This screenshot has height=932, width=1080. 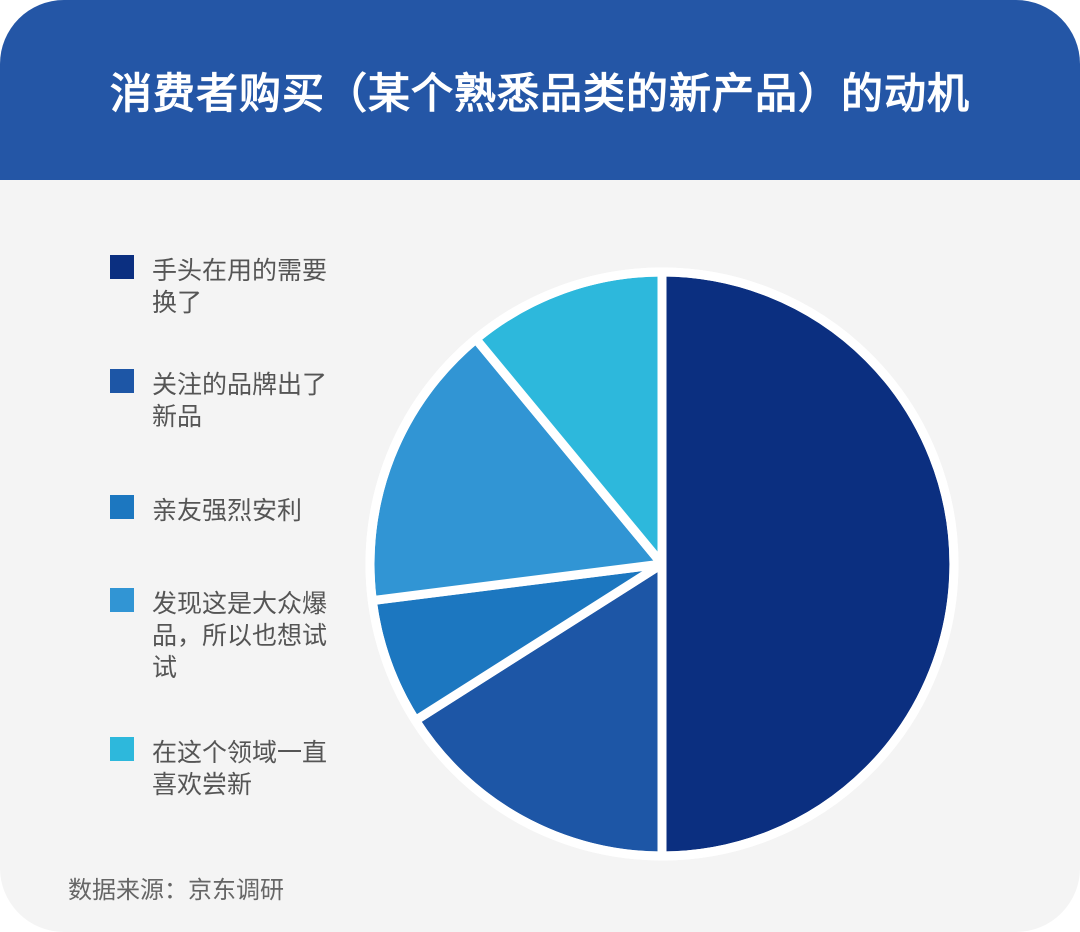 I want to click on legend-label: 关注的品牌出了新品, so click(x=240, y=400).